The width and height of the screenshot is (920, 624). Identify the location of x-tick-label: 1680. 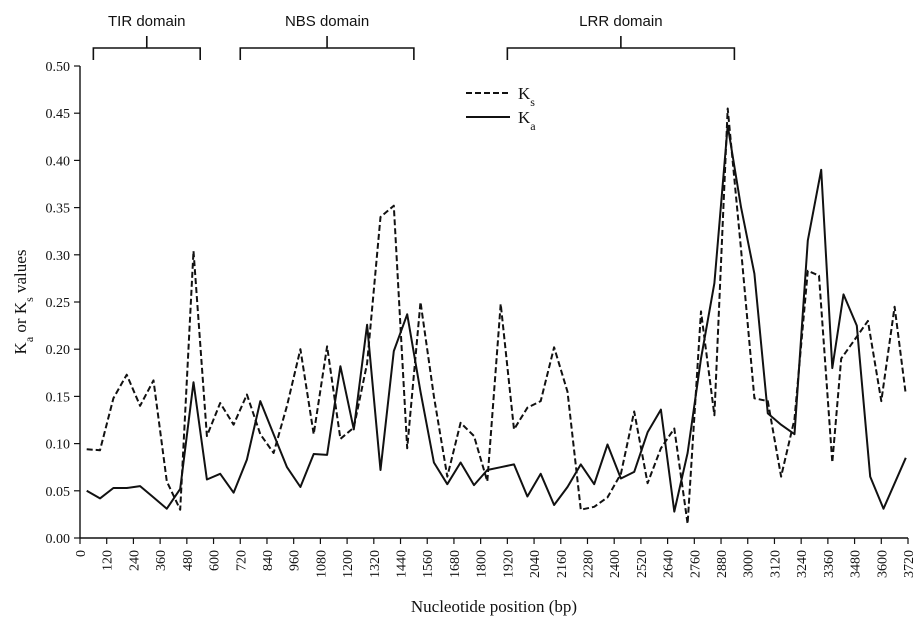
(455, 564).